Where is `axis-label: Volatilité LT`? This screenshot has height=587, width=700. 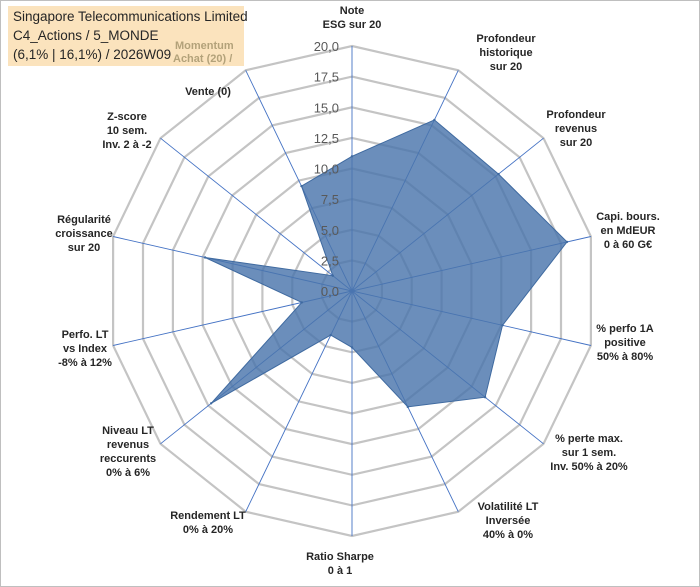
axis-label: Volatilité LT is located at coordinates (508, 507).